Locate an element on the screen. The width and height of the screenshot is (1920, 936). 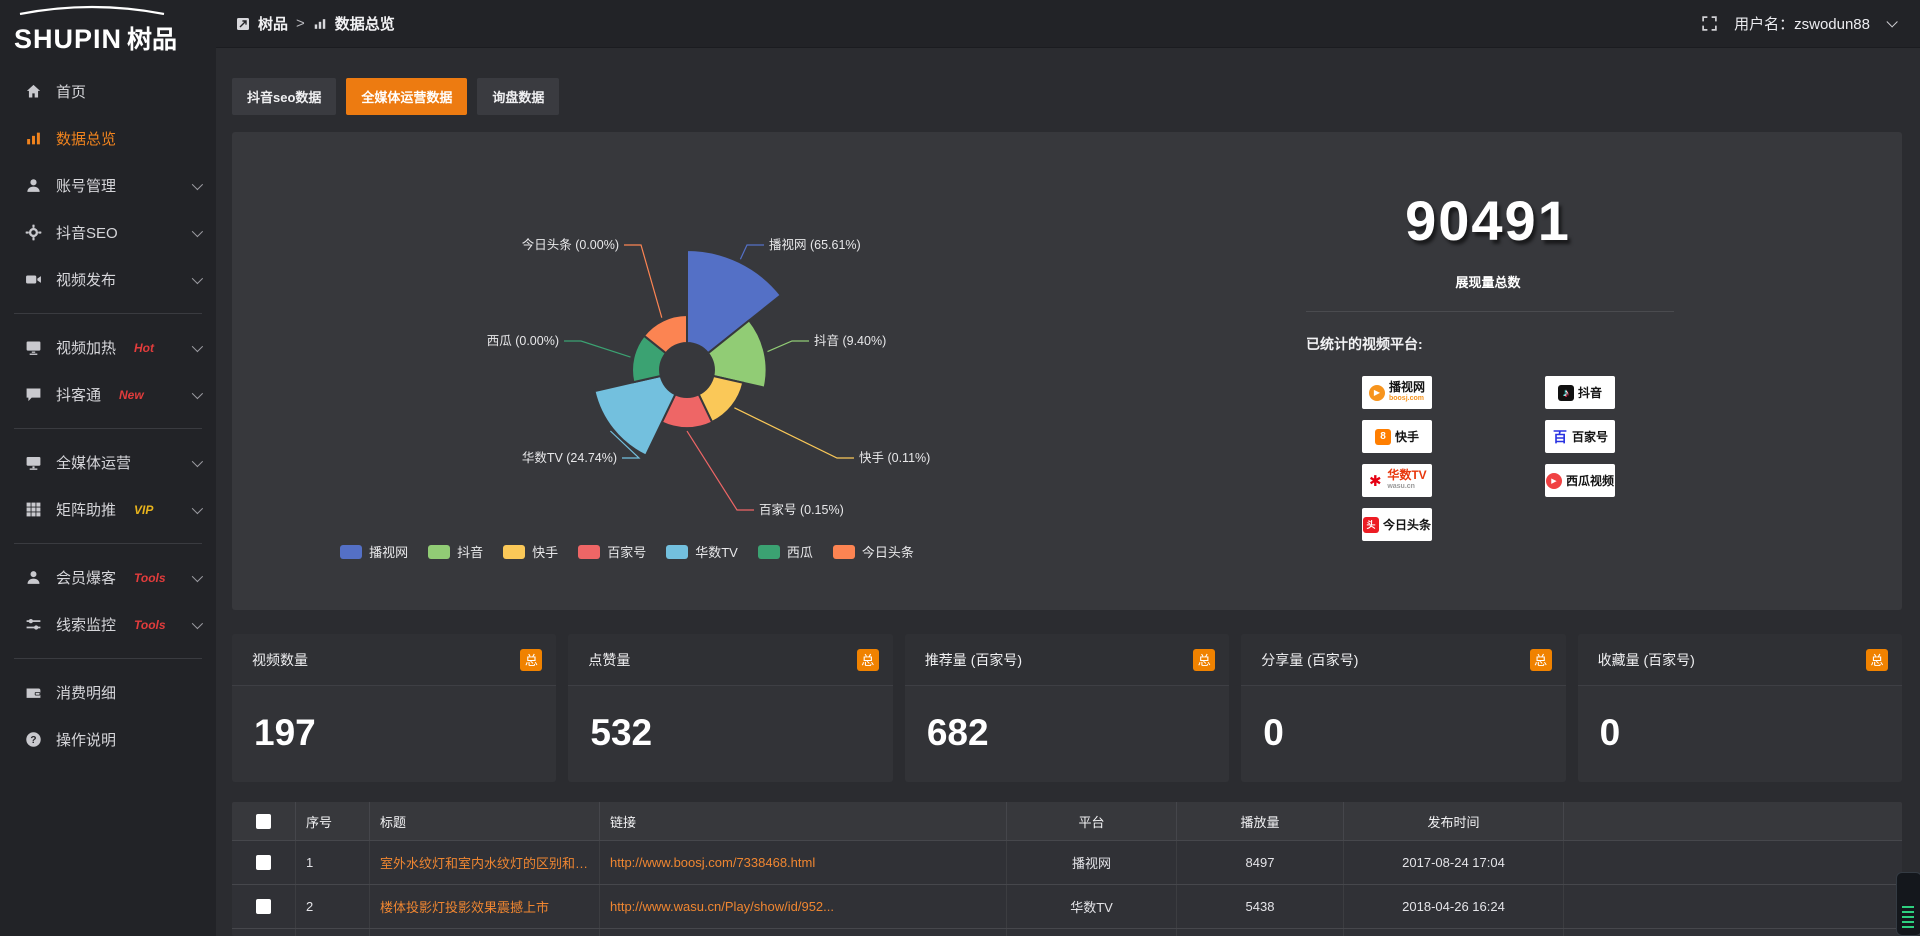
column-header-5: 播放量 is located at coordinates (1260, 821).